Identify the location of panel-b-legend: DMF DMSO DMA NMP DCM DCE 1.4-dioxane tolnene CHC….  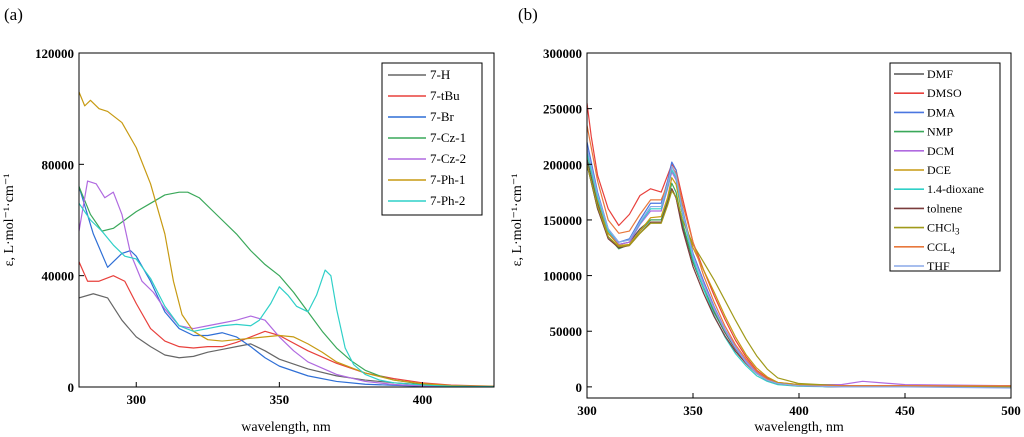
(945, 167).